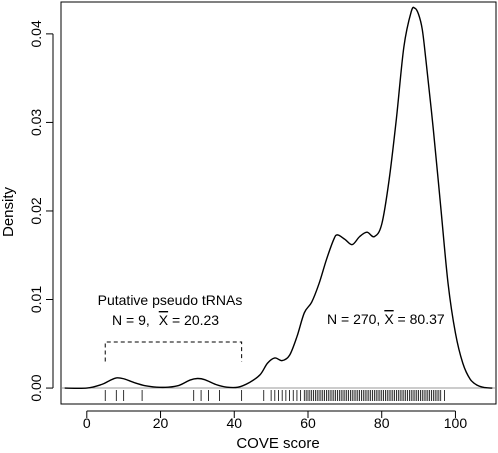  Describe the element at coordinates (308, 423) in the screenshot. I see `x-tick-label: 60` at that location.